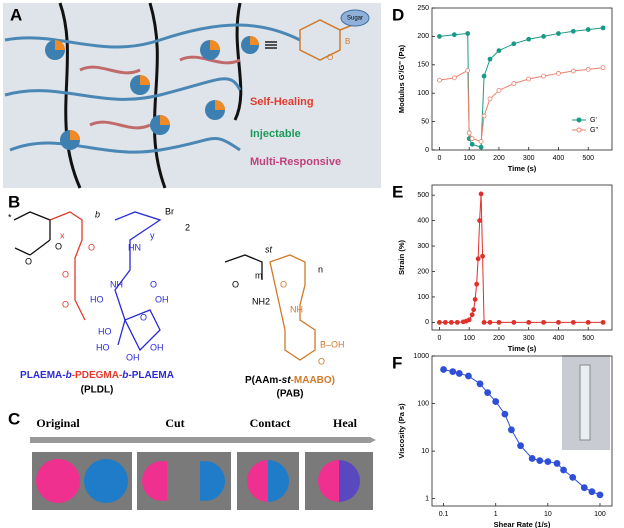 The image size is (624, 528). Describe the element at coordinates (401, 431) in the screenshot. I see `y-axis-label: Viscosity (Pa s)` at that location.